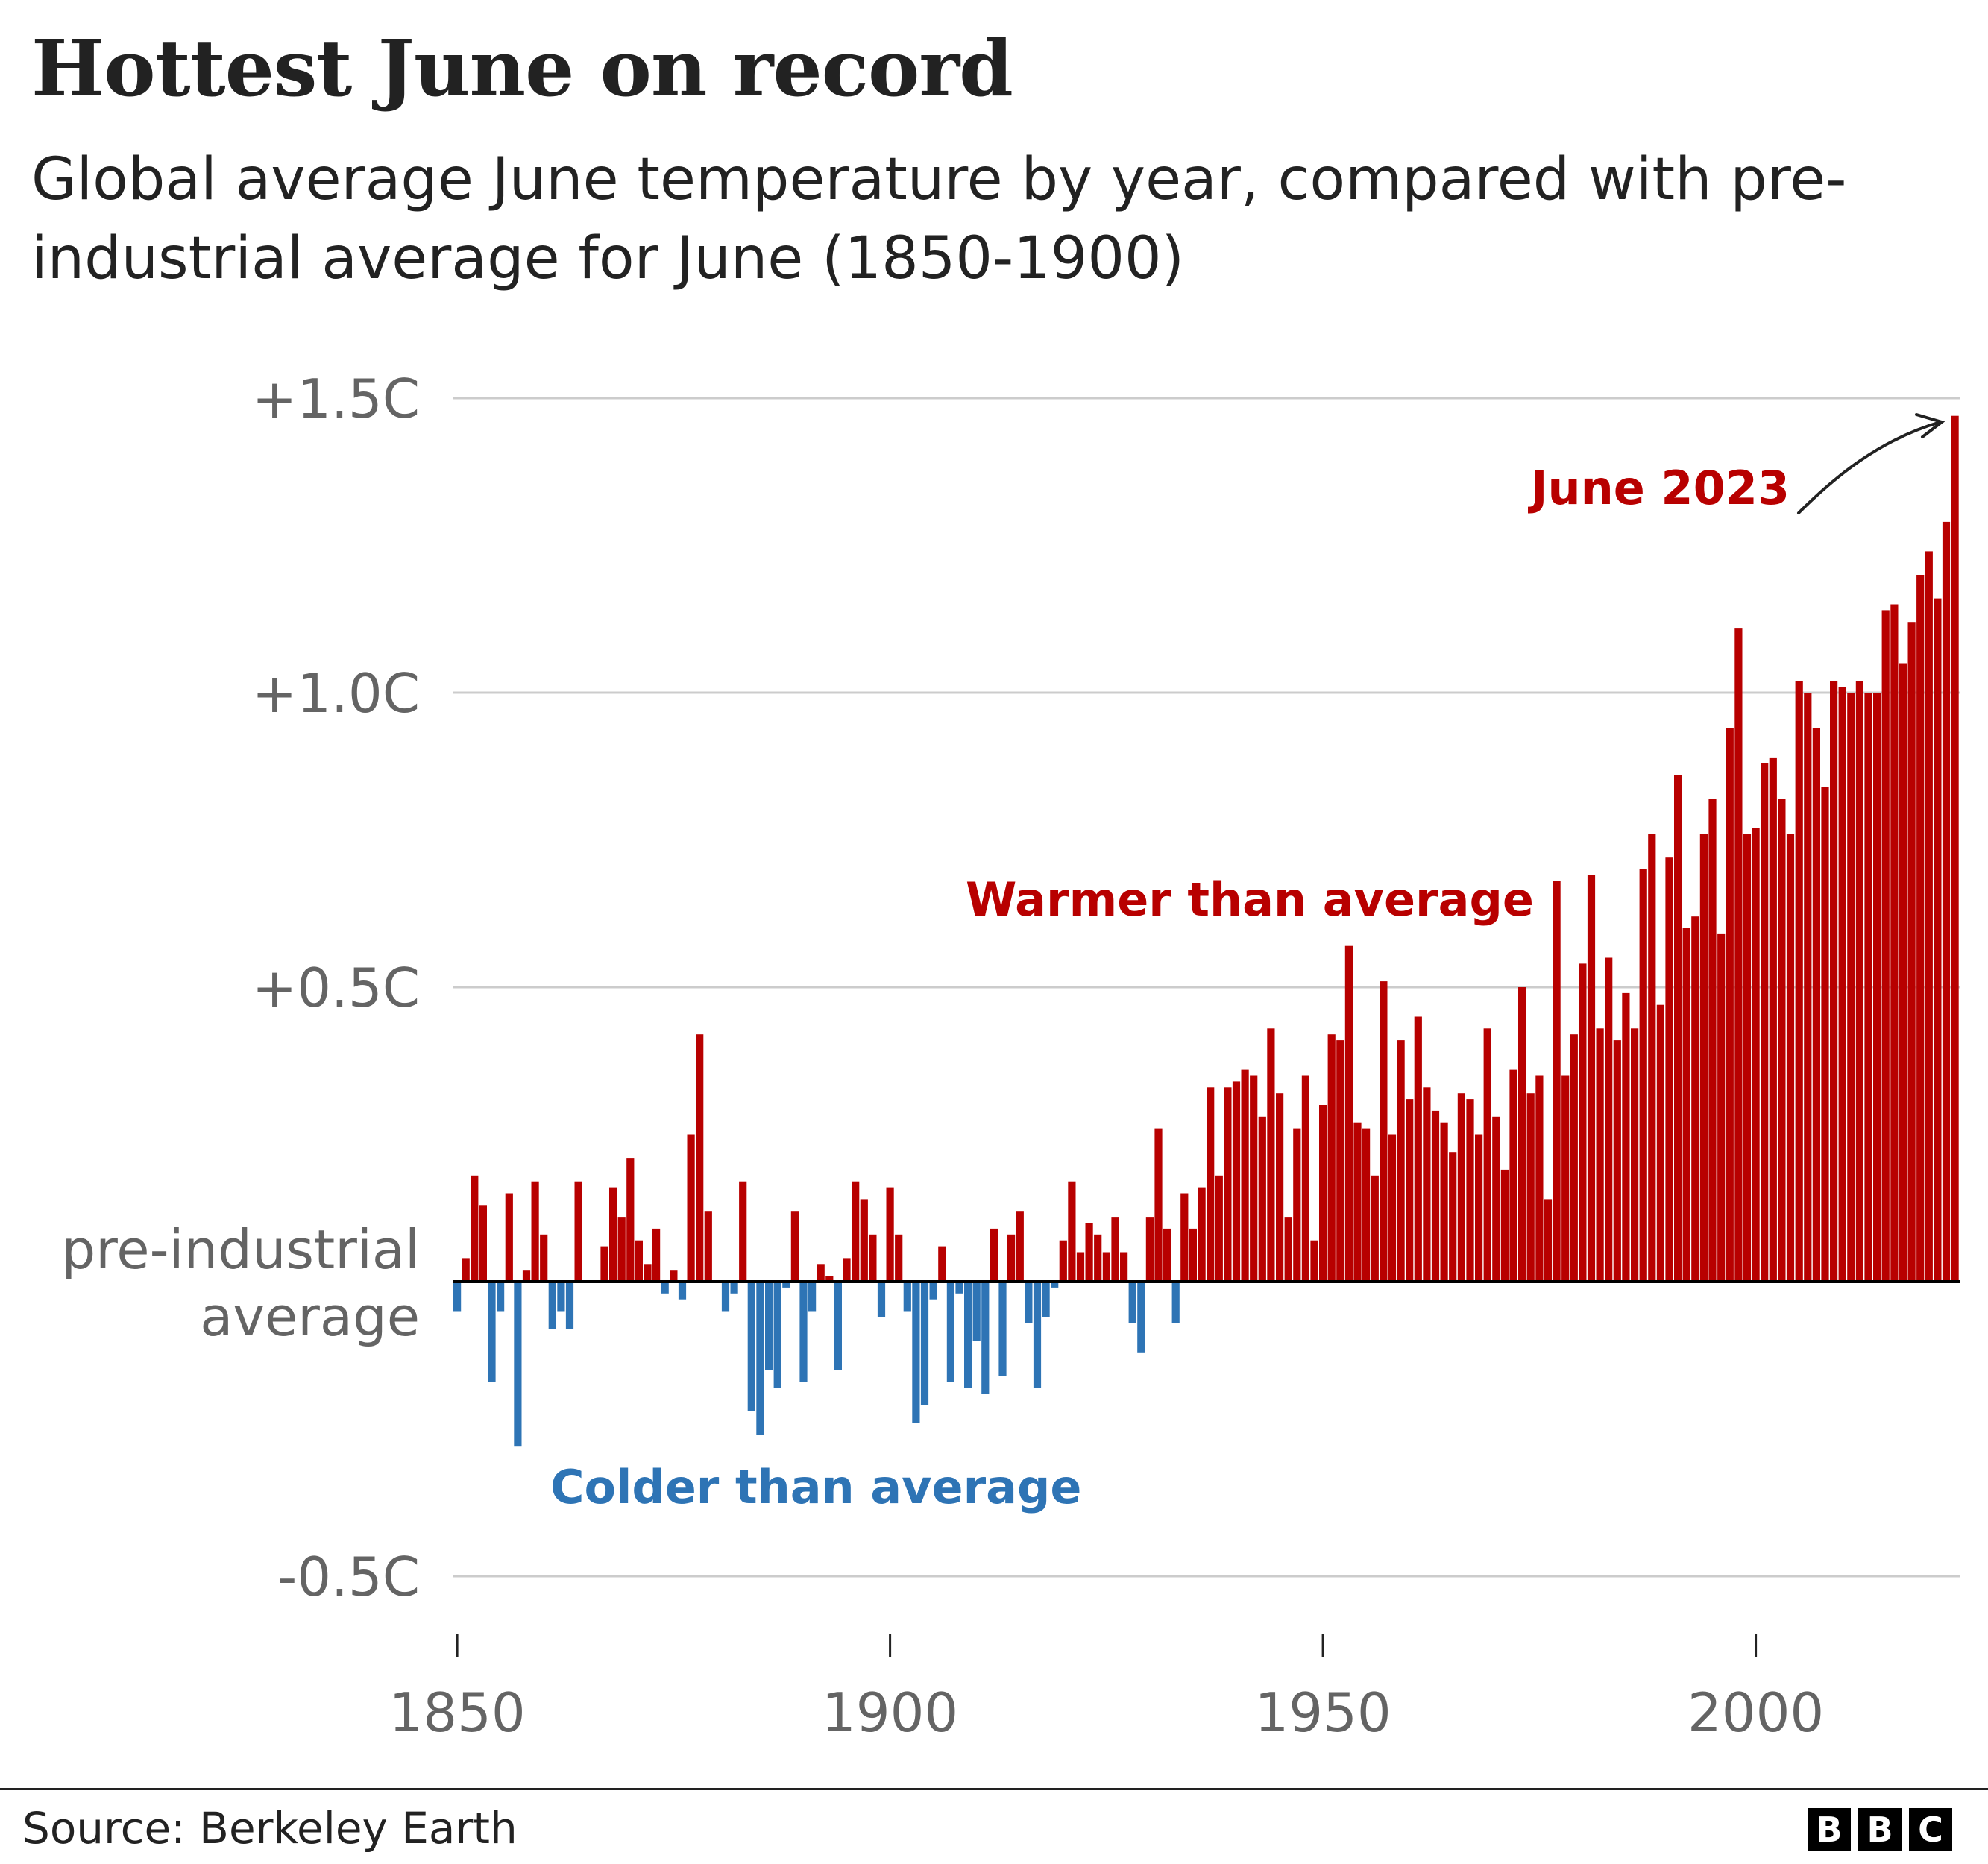 The width and height of the screenshot is (1988, 1864). Describe the element at coordinates (1401, 1161) in the screenshot. I see `bar-1959` at that location.